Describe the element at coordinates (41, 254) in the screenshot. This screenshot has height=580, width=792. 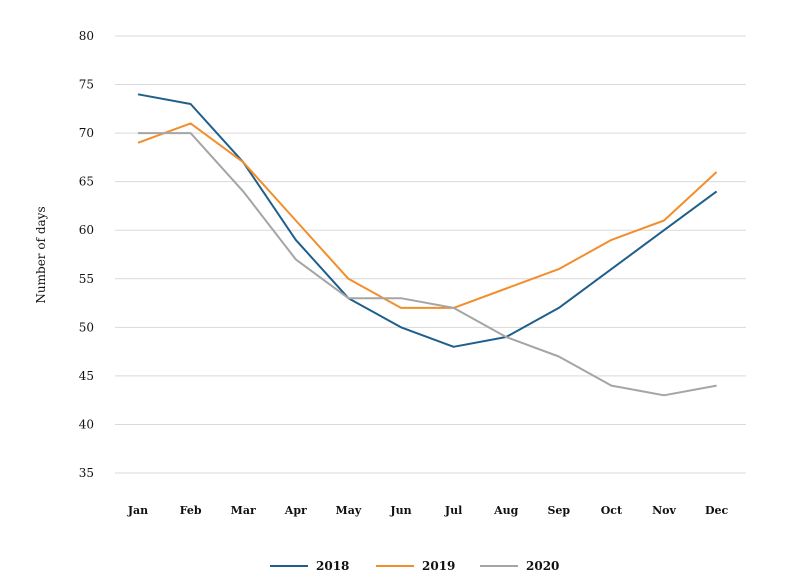
I see `y-axis-title: Number of days` at that location.